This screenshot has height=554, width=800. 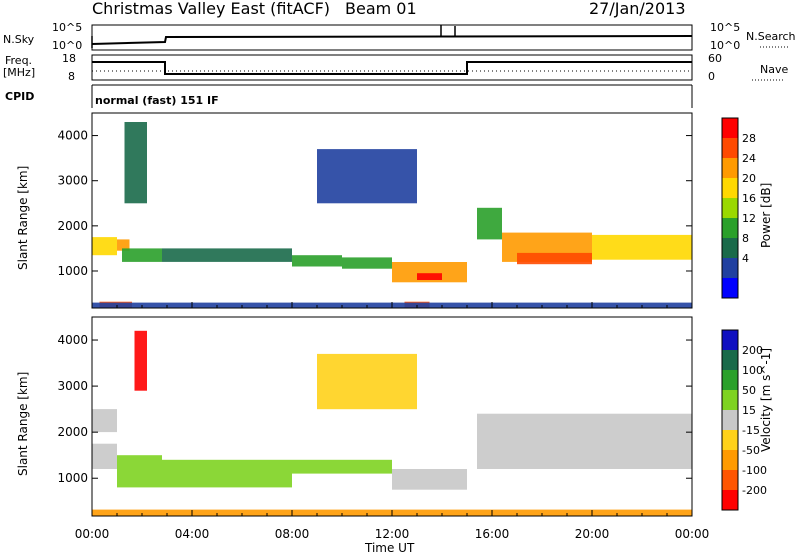 What do you see at coordinates (72, 271) in the screenshot?
I see `power-ytick-label-0: 1000` at bounding box center [72, 271].